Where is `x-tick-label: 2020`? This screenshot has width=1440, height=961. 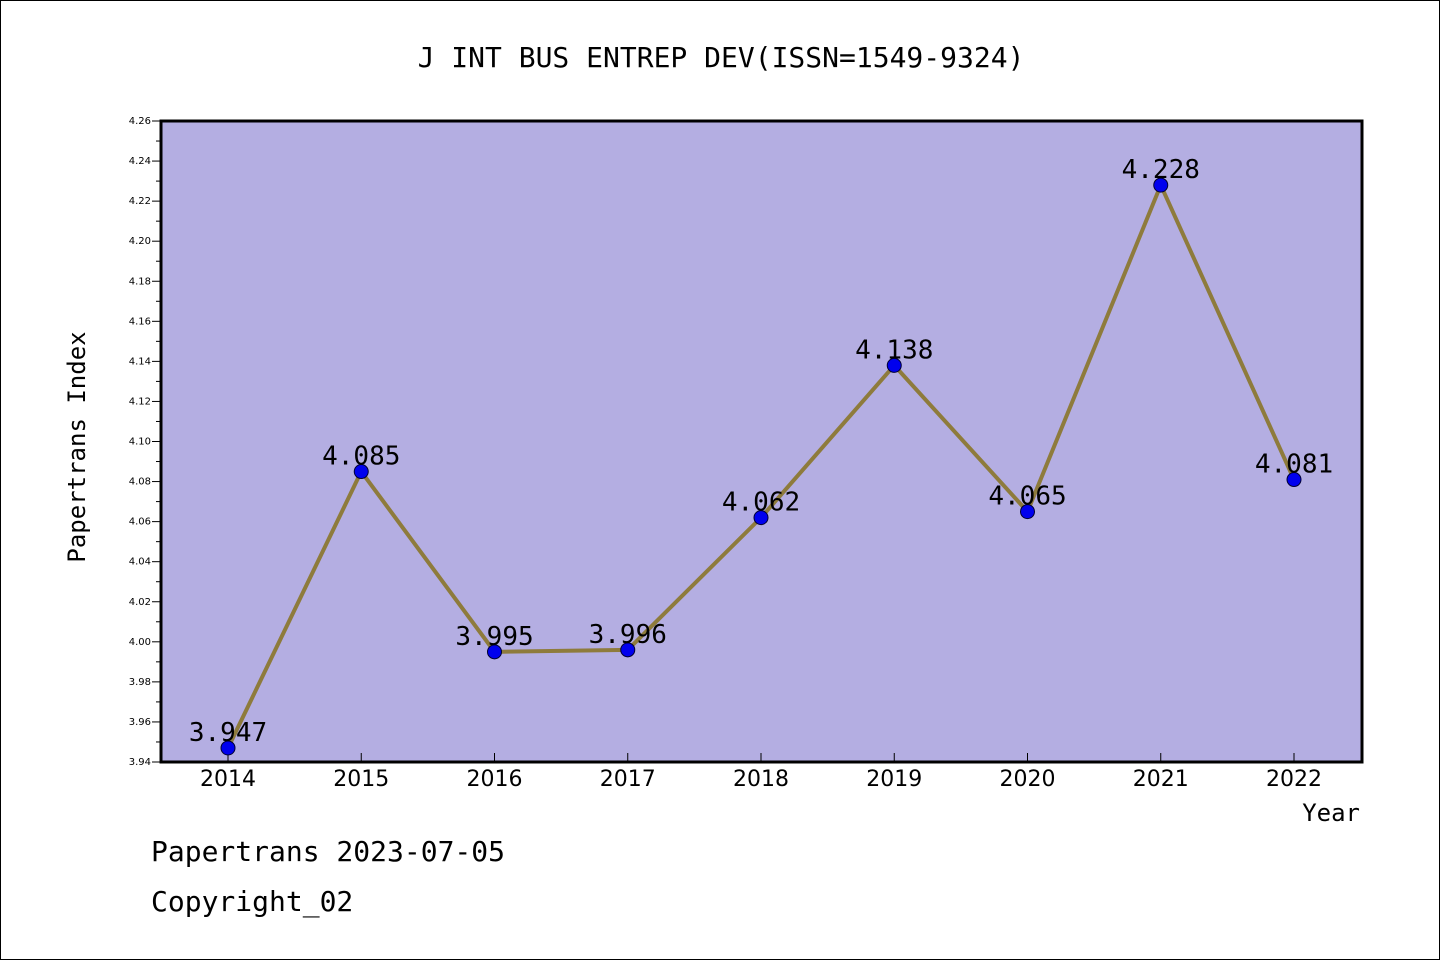
x-tick-label: 2020 is located at coordinates (1028, 779).